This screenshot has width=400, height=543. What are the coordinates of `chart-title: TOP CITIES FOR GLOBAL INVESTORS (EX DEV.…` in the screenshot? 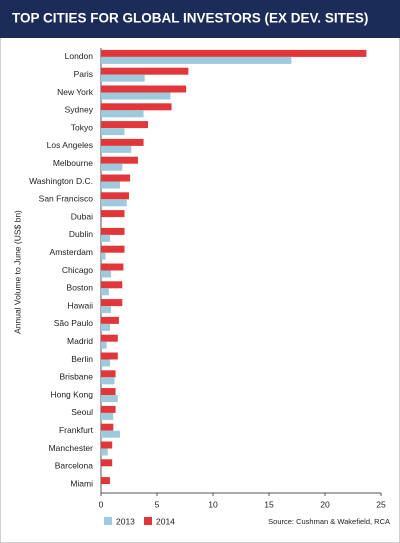 It's located at (190, 18).